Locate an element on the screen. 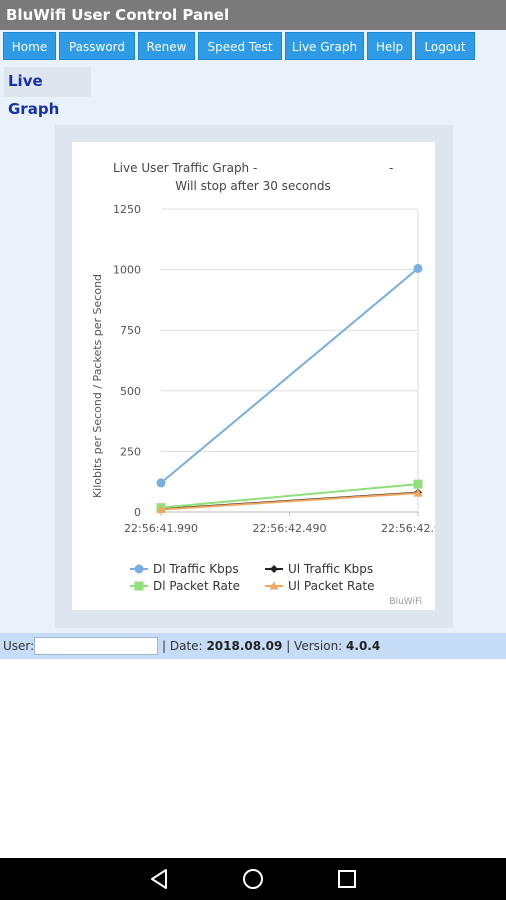  y-tick-label: 0 is located at coordinates (137, 512).